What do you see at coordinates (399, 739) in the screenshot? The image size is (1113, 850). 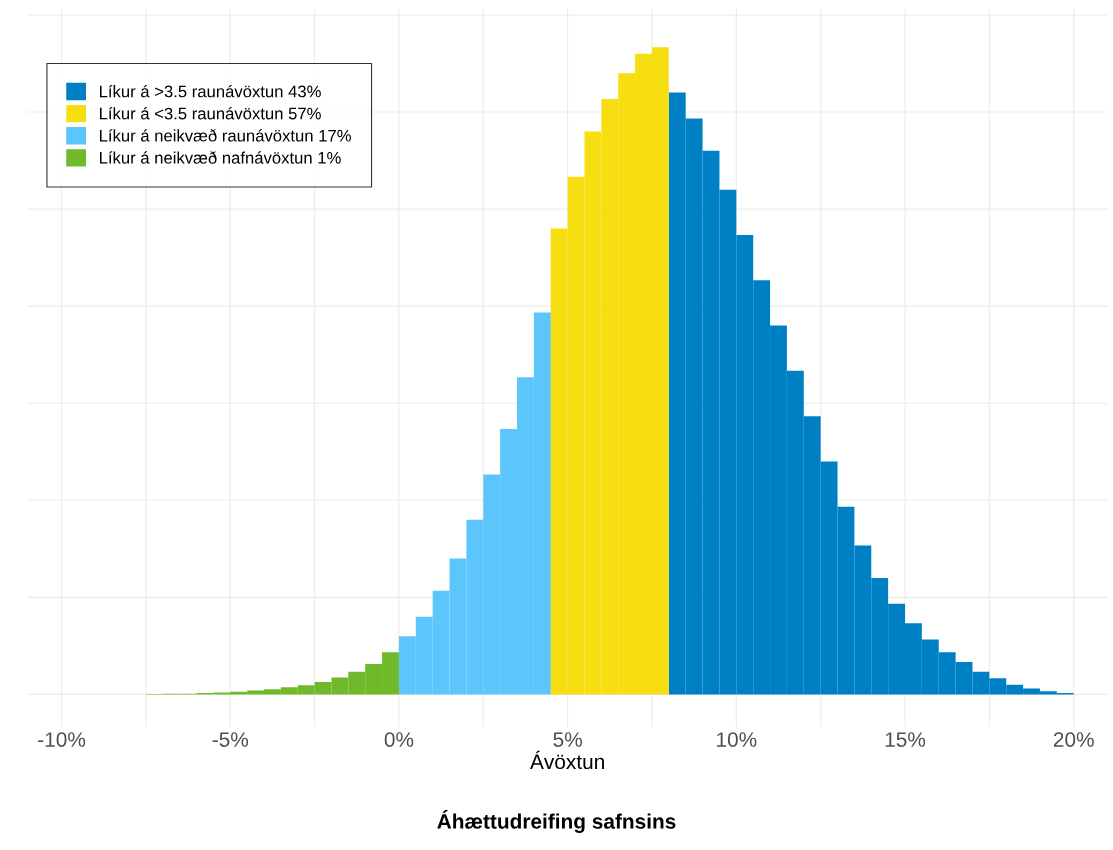 I see `x-tick-label: 0%` at bounding box center [399, 739].